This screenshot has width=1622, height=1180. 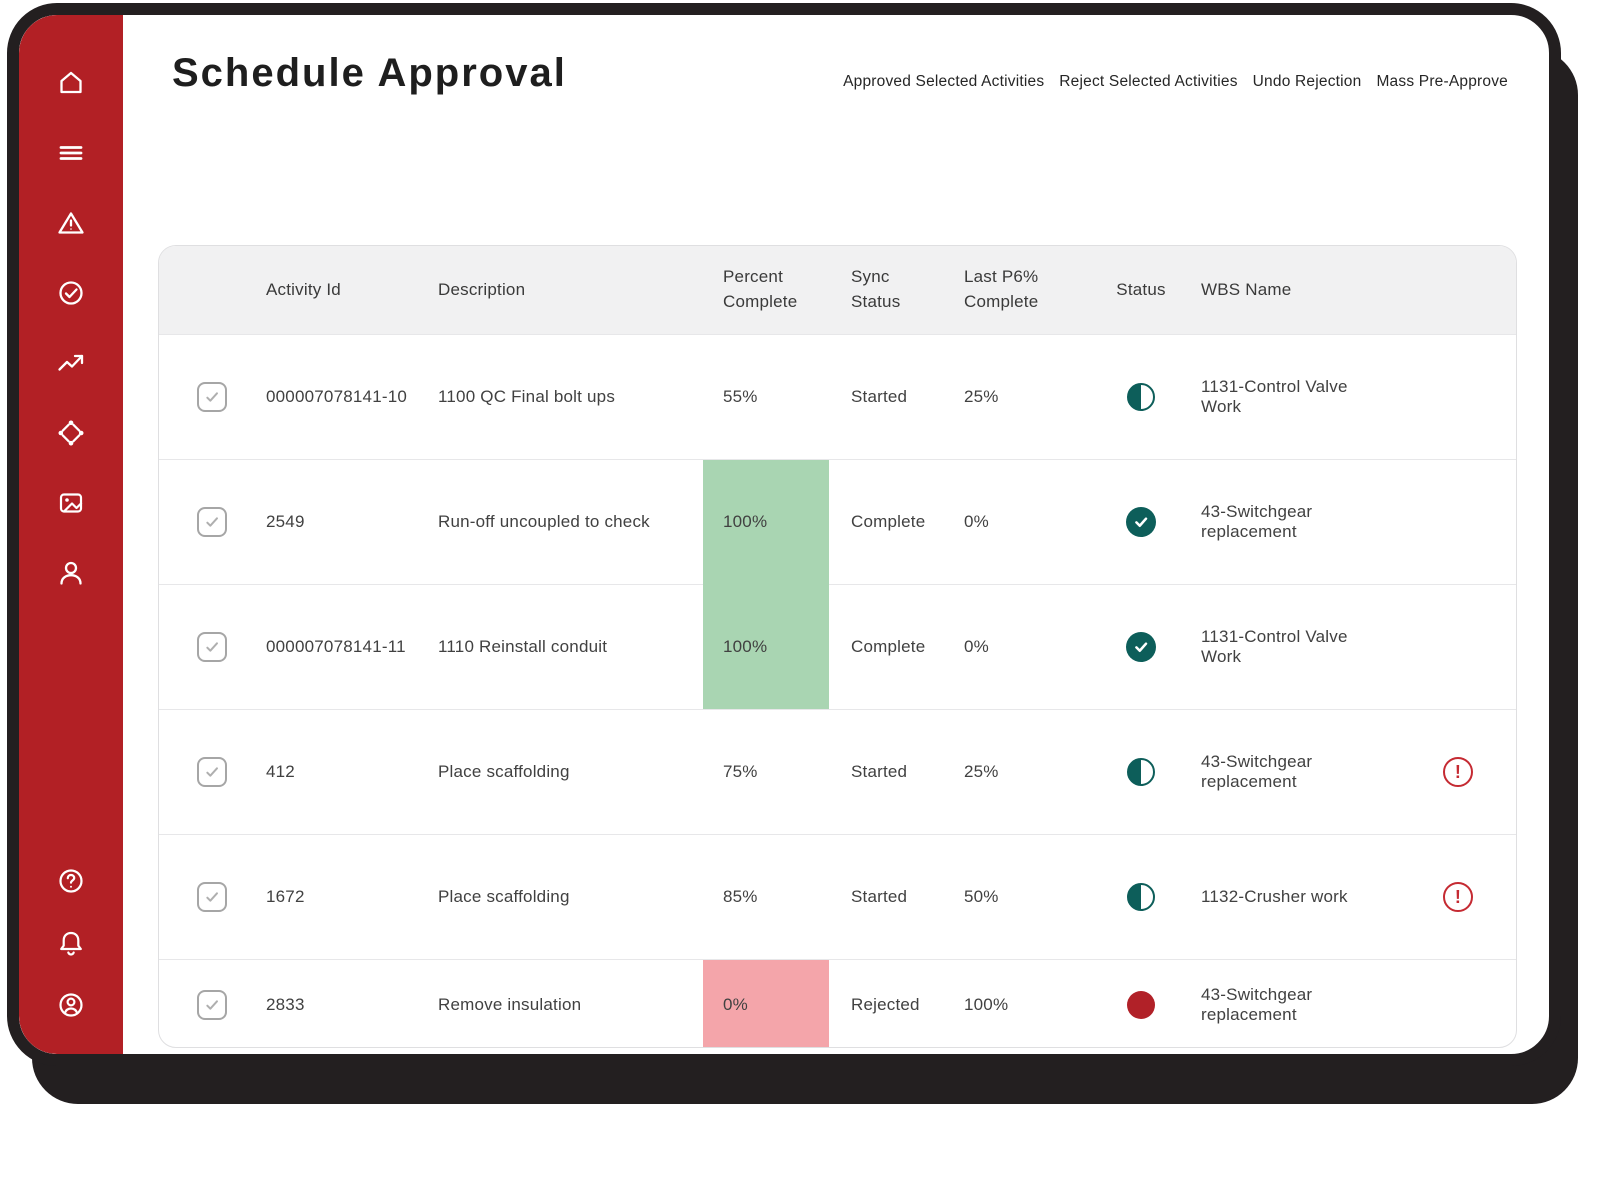 I want to click on sidebar-item-warnings, so click(x=71, y=223).